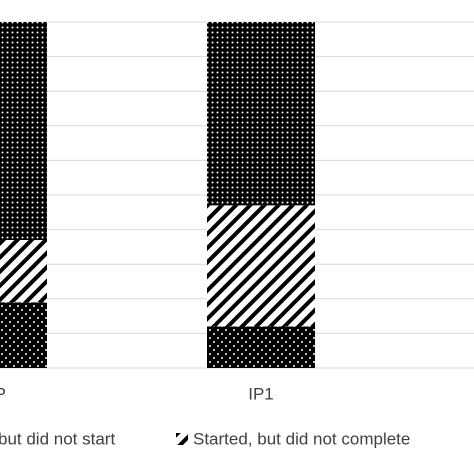 The image size is (474, 474). What do you see at coordinates (137, 393) in the screenshot?
I see `labels: P IP1` at bounding box center [137, 393].